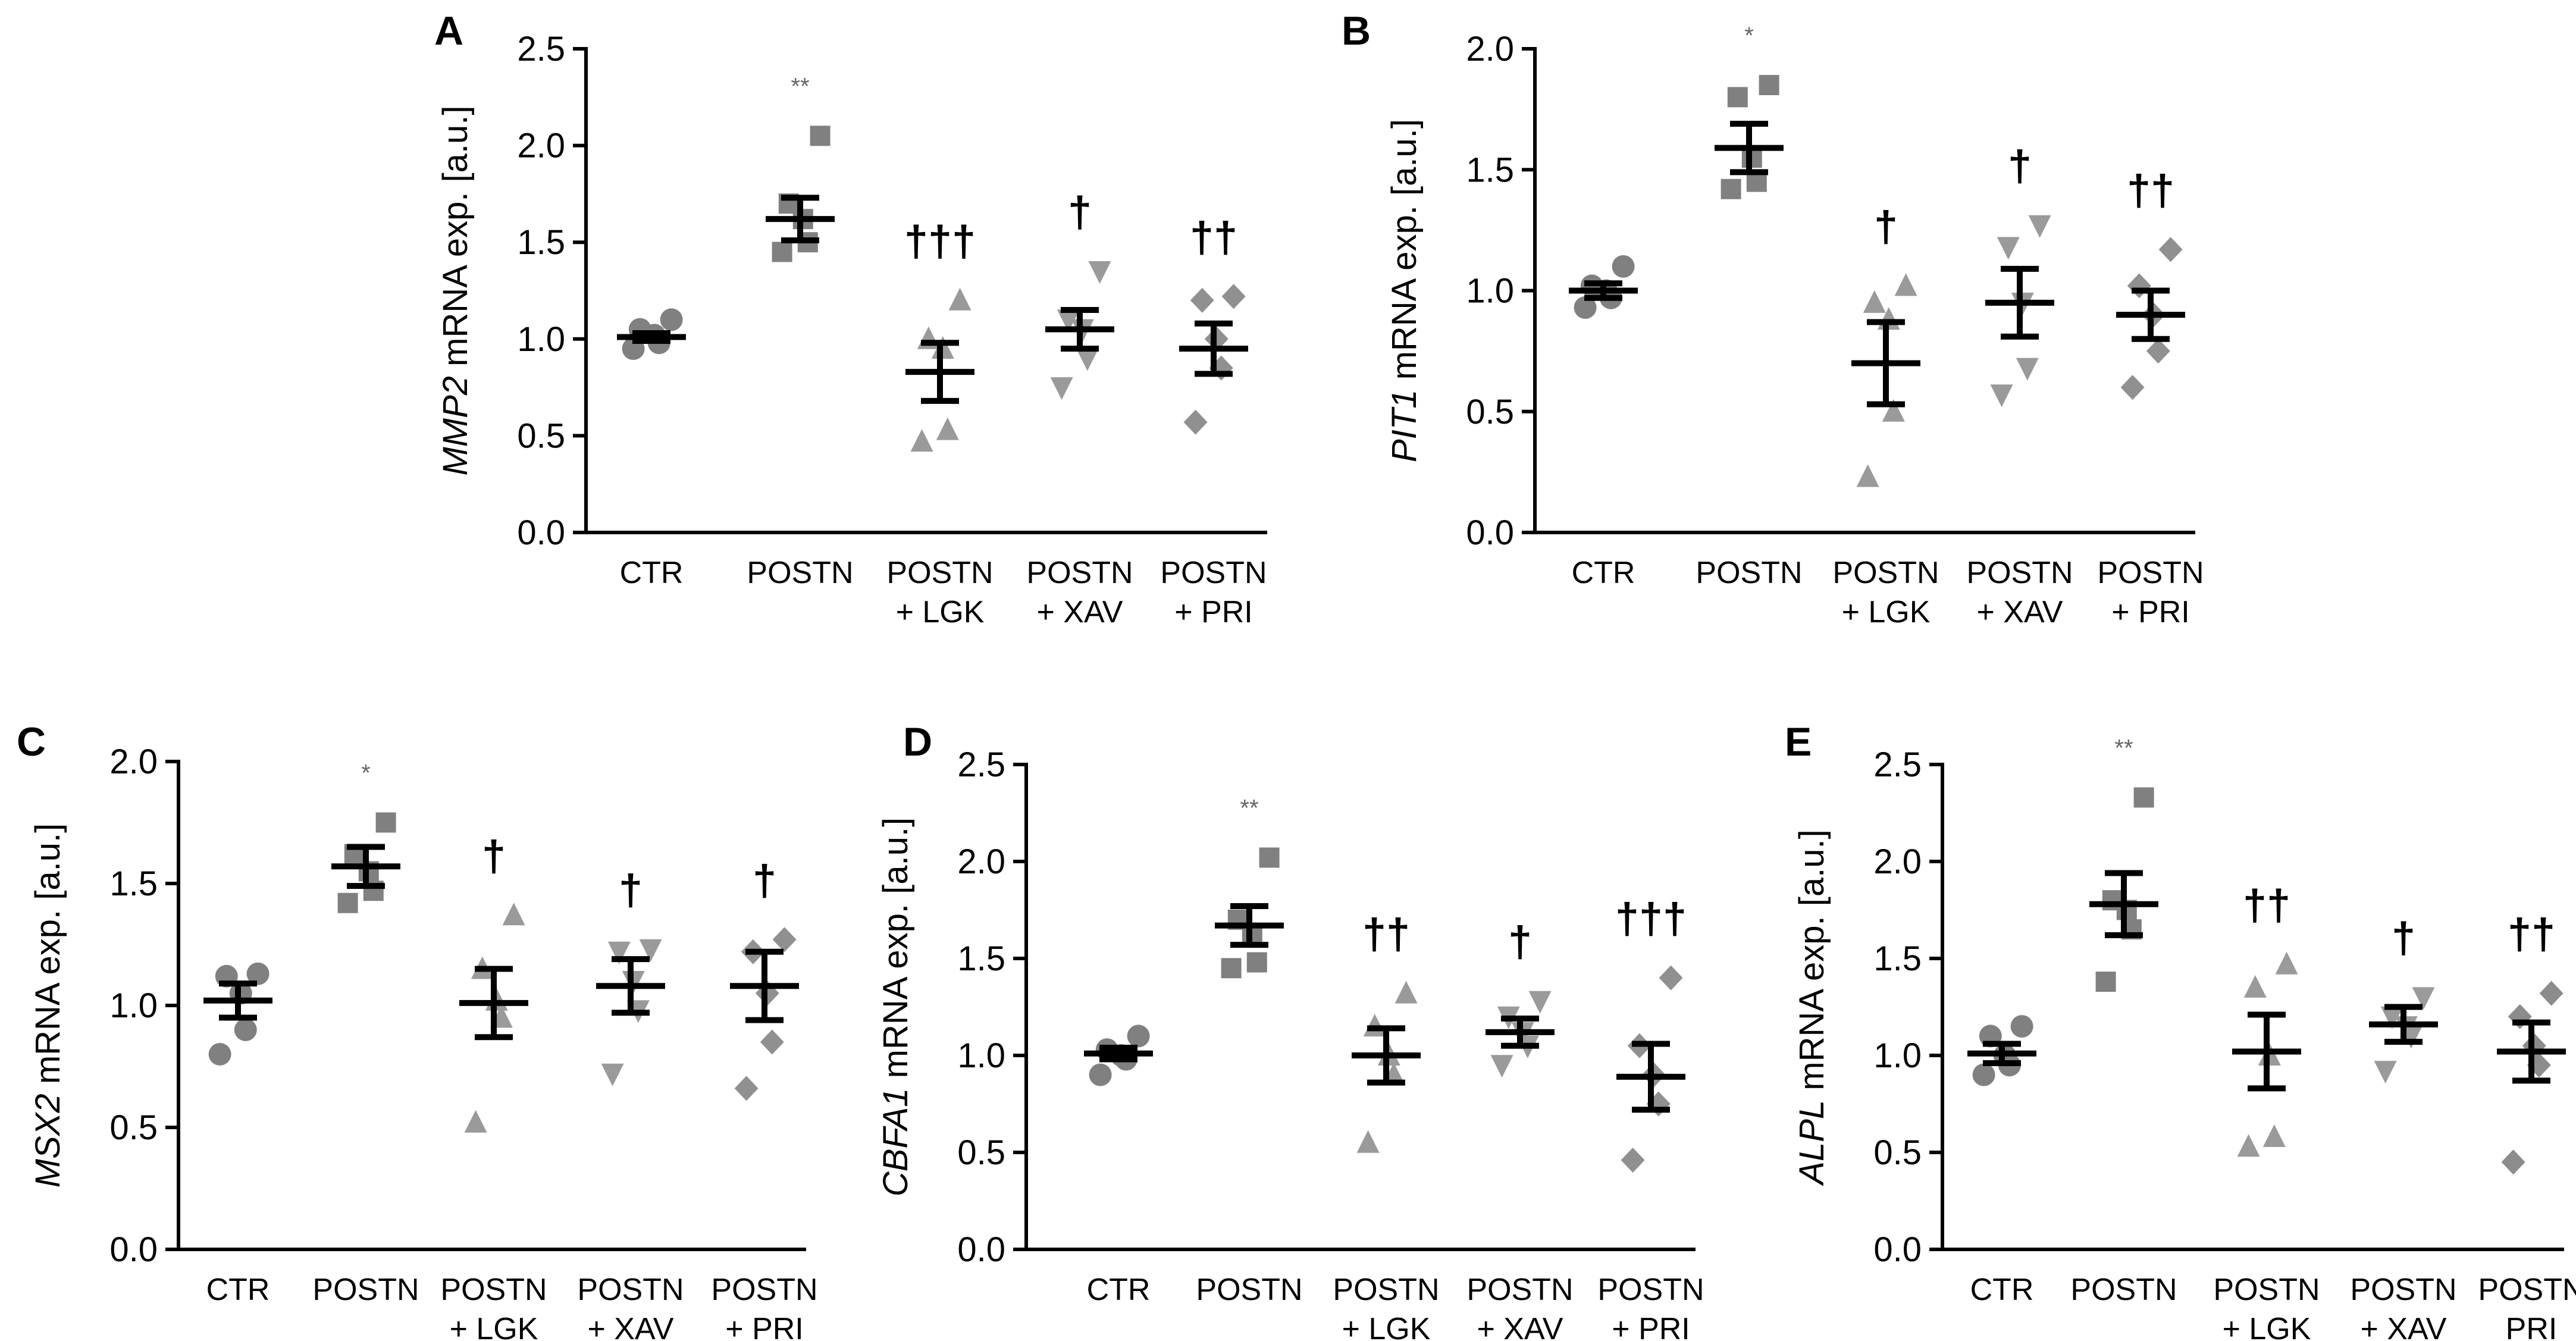 The image size is (2576, 1341). Describe the element at coordinates (133, 761) in the screenshot. I see `y-tick-label: 2.0` at that location.